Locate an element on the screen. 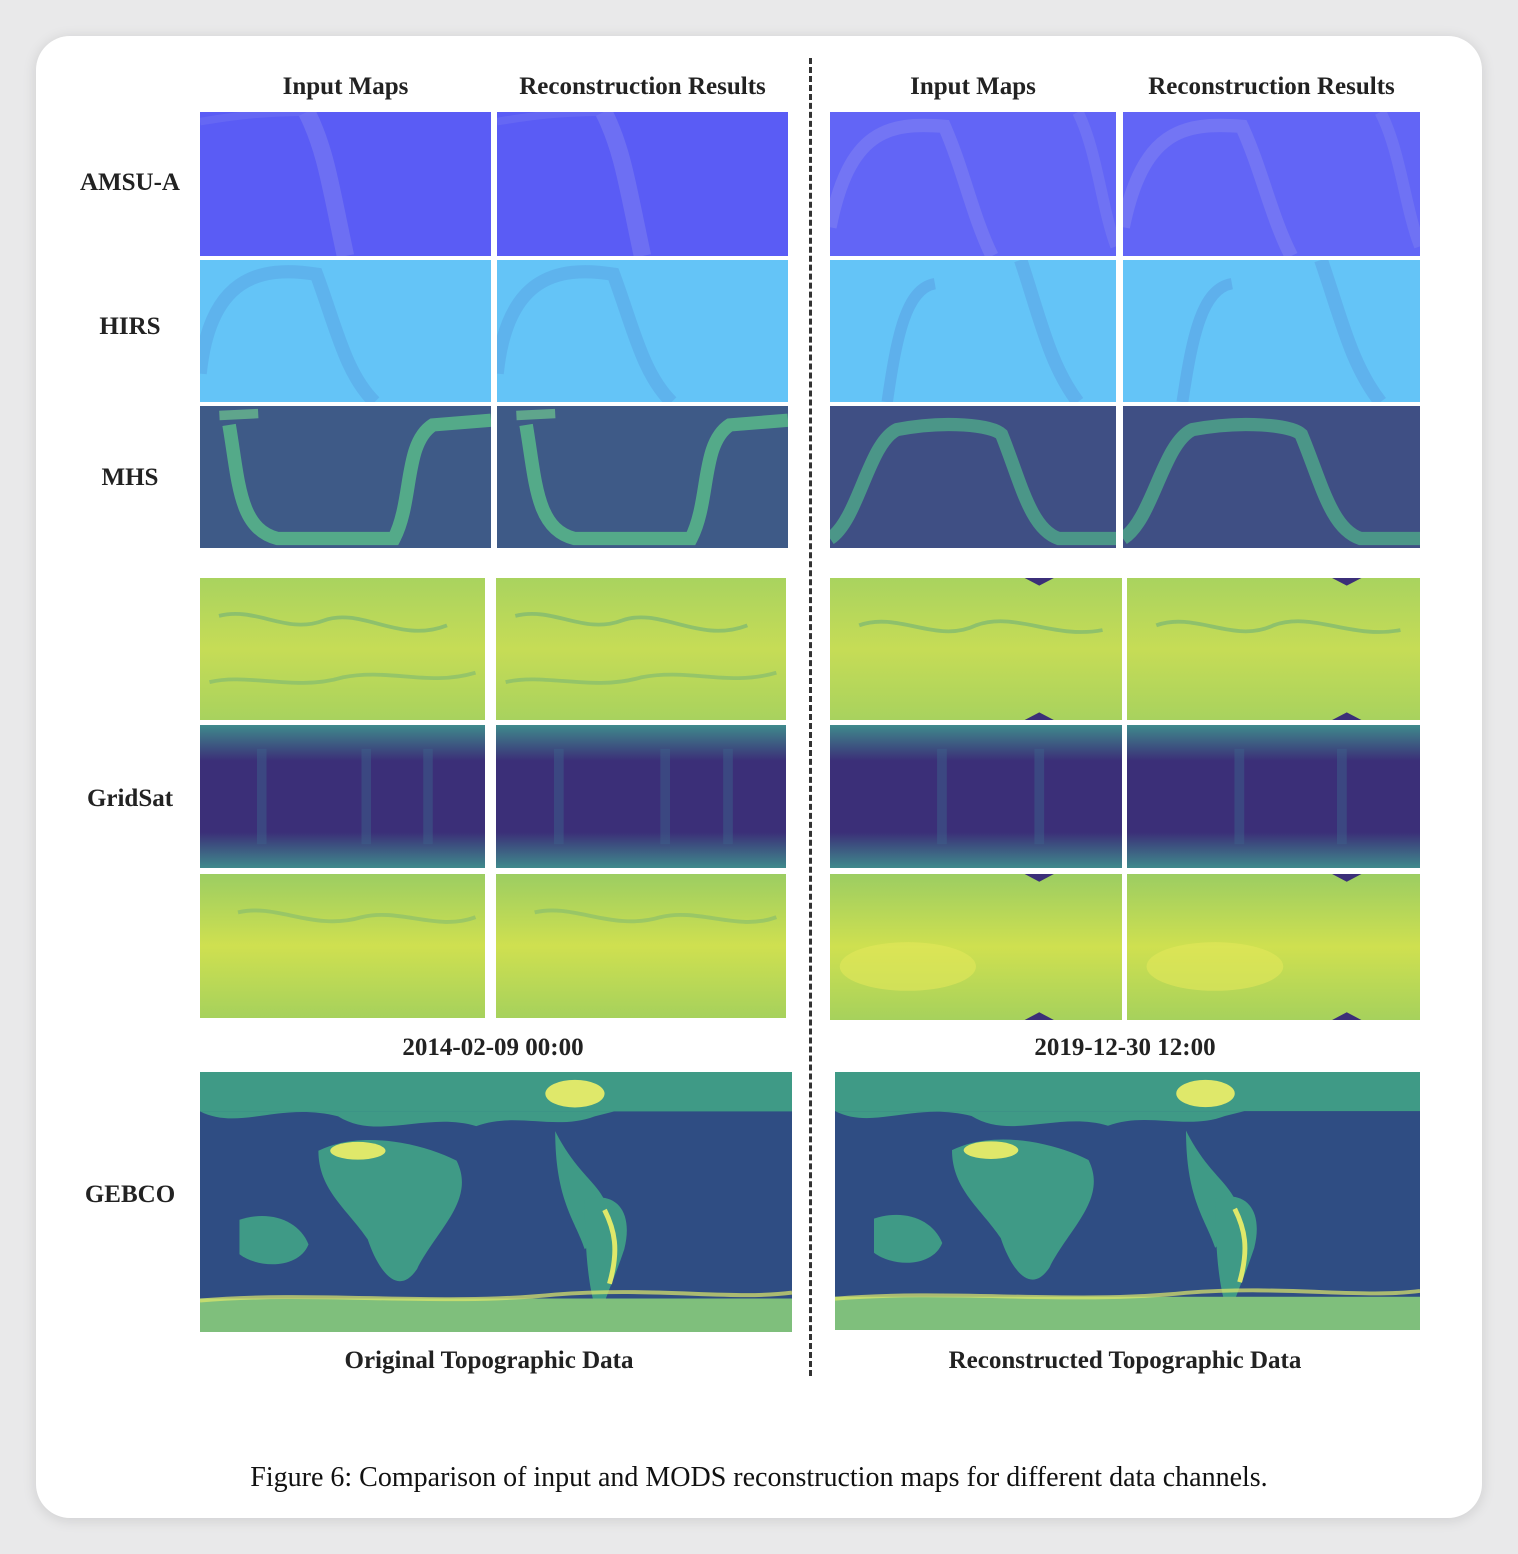  map-gridsat2-input-right is located at coordinates (976, 796).